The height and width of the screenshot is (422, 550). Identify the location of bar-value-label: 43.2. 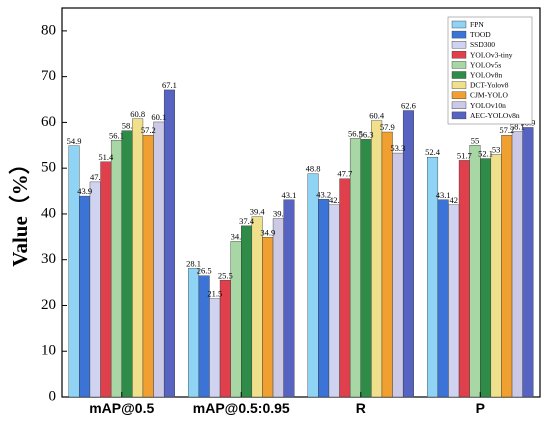
(323, 194).